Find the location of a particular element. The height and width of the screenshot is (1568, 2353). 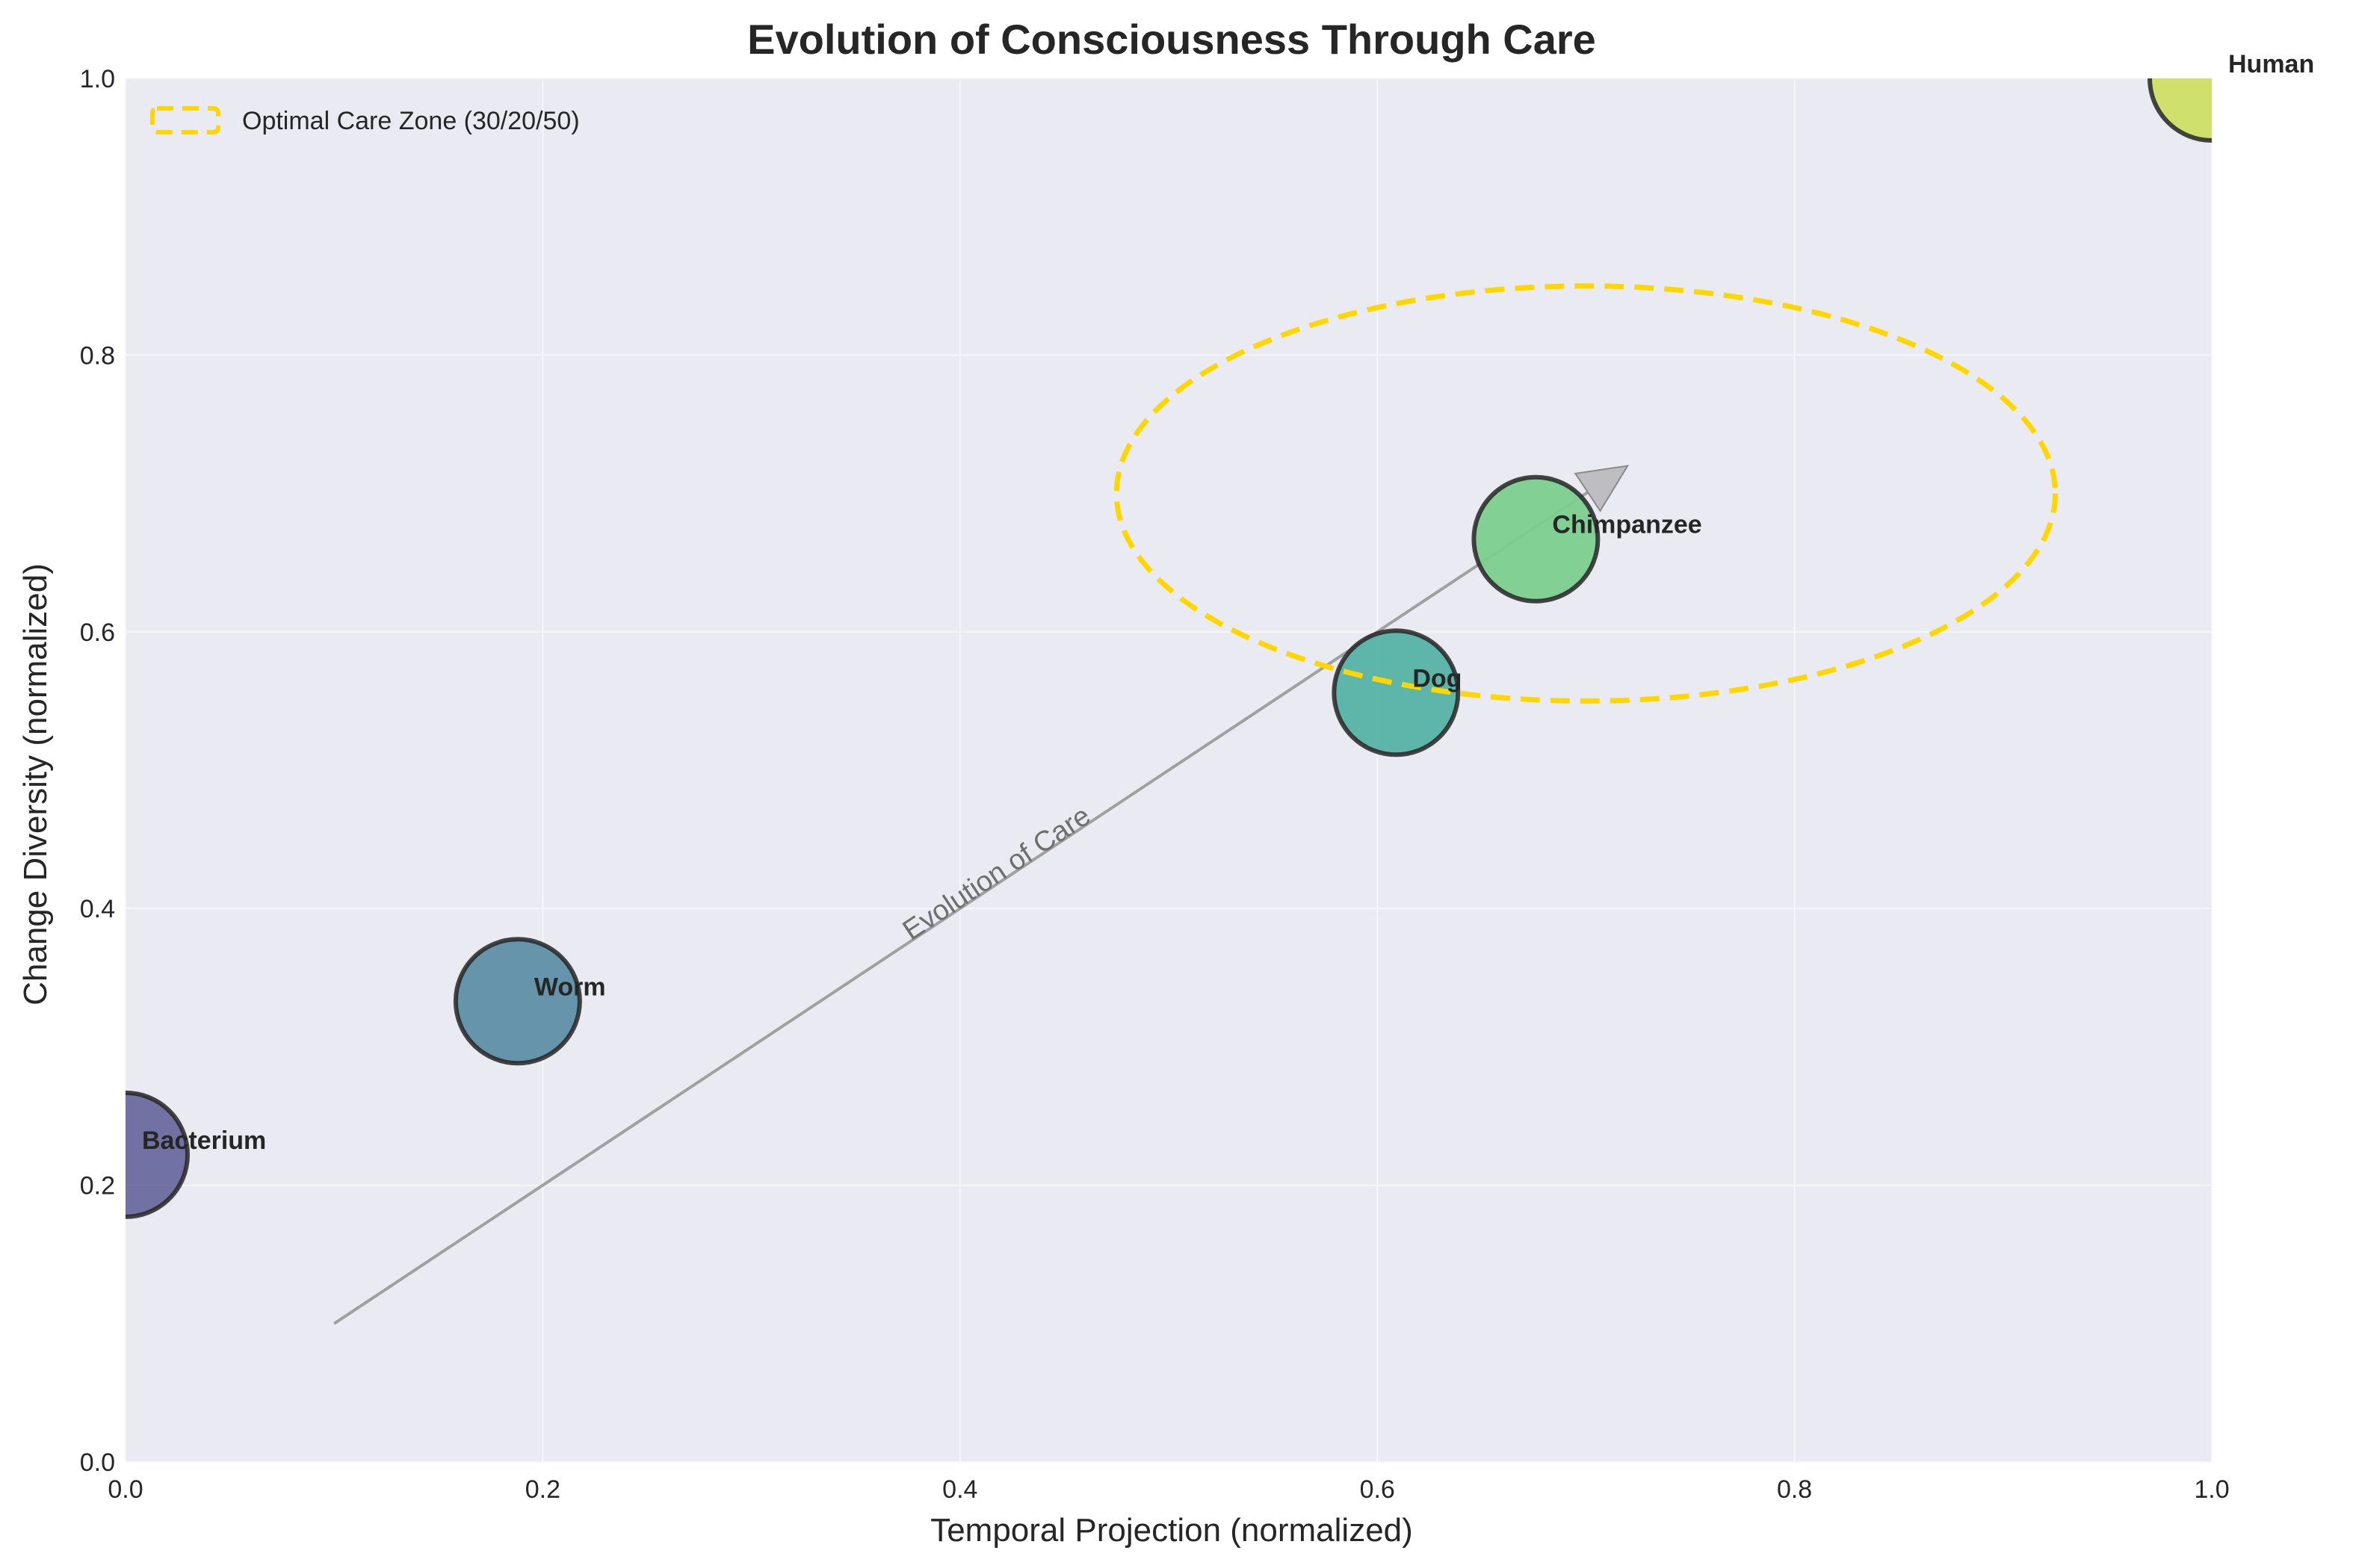

y-tick-label: 0.4 is located at coordinates (97, 909).